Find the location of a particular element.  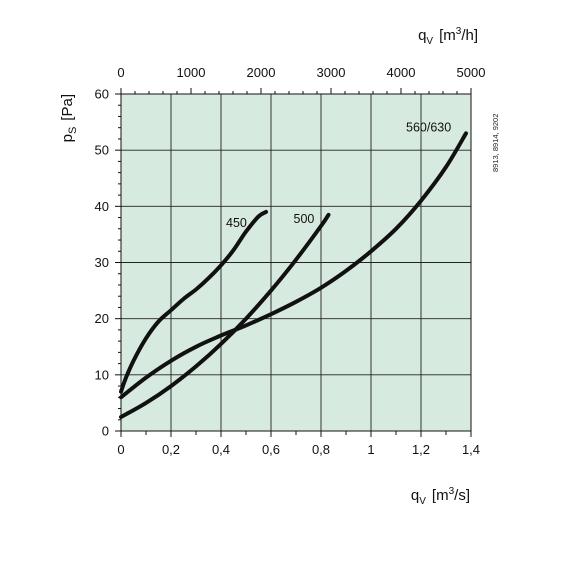

x-tick-label: 0,4 is located at coordinates (221, 449).